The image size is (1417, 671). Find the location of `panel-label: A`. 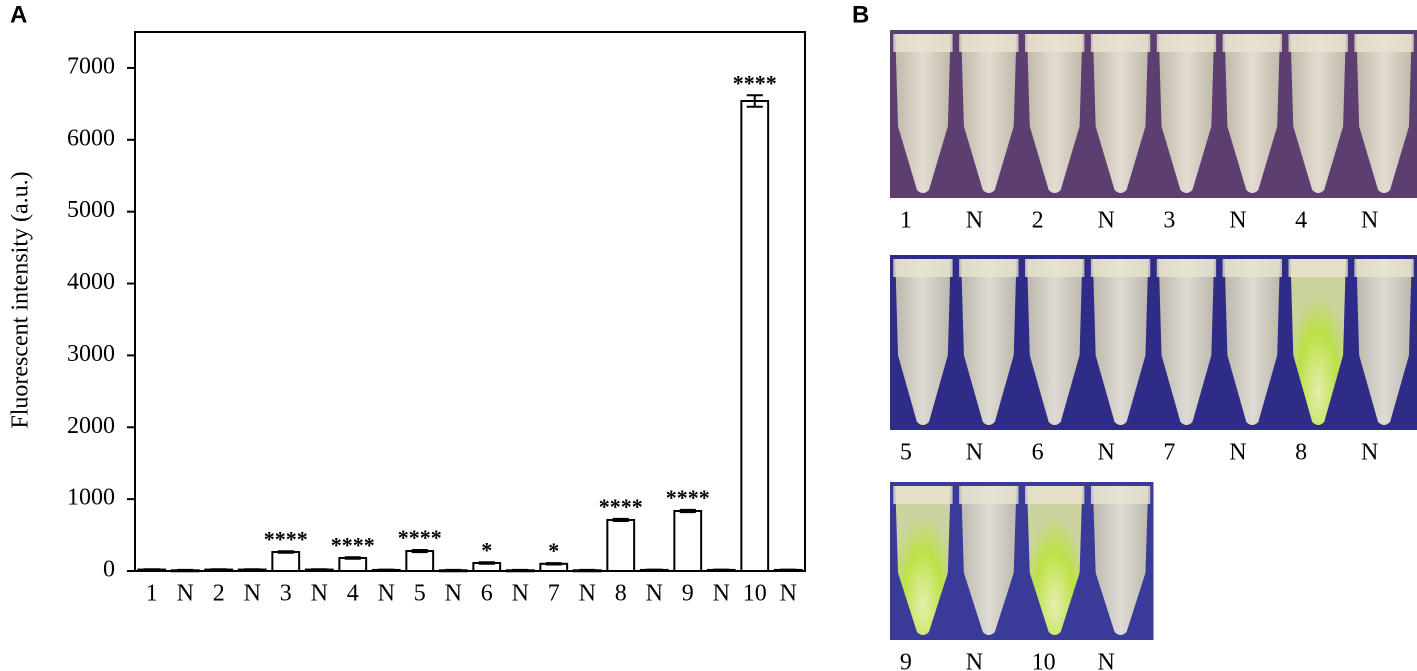

panel-label: A is located at coordinates (18, 14).